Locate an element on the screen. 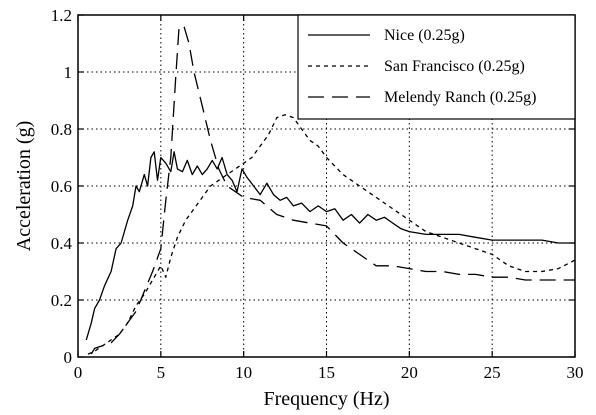 The image size is (596, 415). legend-label-melendy-ranch: Melendy Ranch (0.25g) is located at coordinates (460, 97).